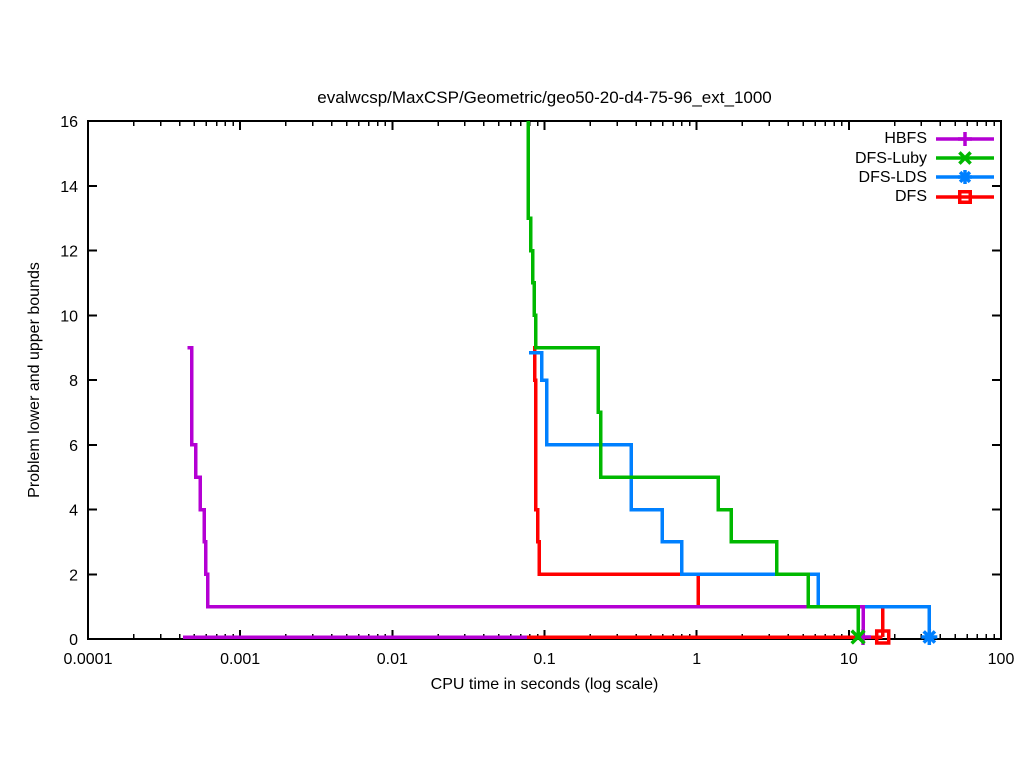 The height and width of the screenshot is (768, 1024). Describe the element at coordinates (73, 381) in the screenshot. I see `y-tick-label: 8` at that location.